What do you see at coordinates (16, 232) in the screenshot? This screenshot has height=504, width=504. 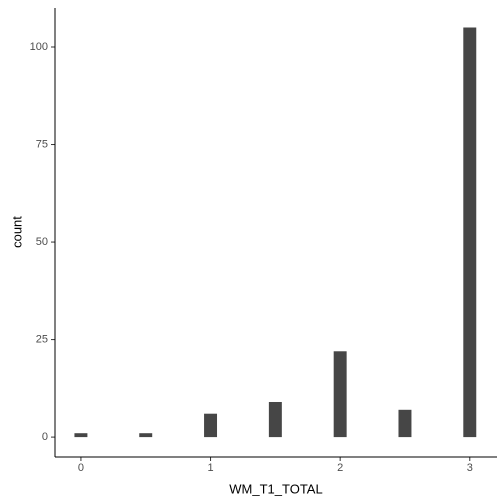 I see `y-axis-title: count` at bounding box center [16, 232].